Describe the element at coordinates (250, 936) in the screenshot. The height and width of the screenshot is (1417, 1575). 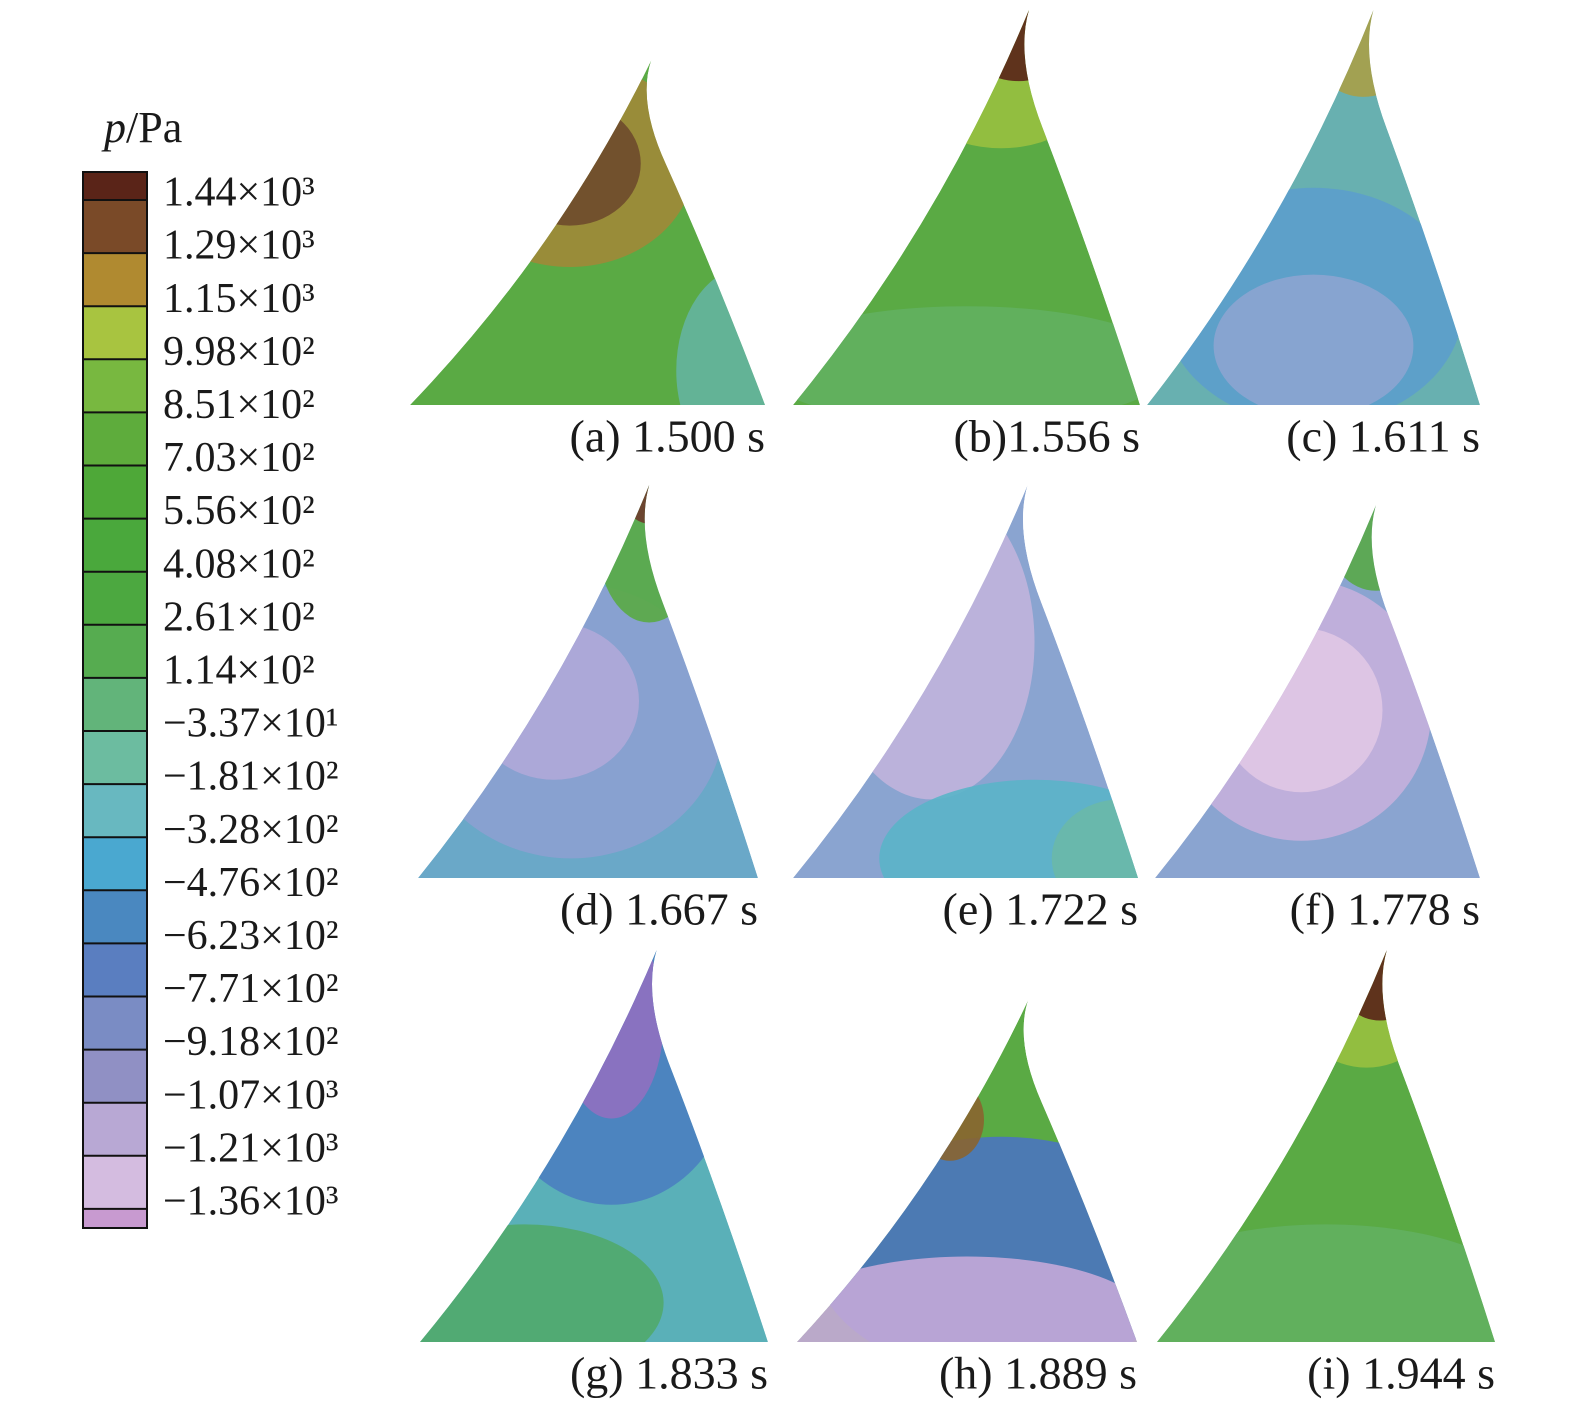
I see `colorbar-label: −6.23×10²` at that location.